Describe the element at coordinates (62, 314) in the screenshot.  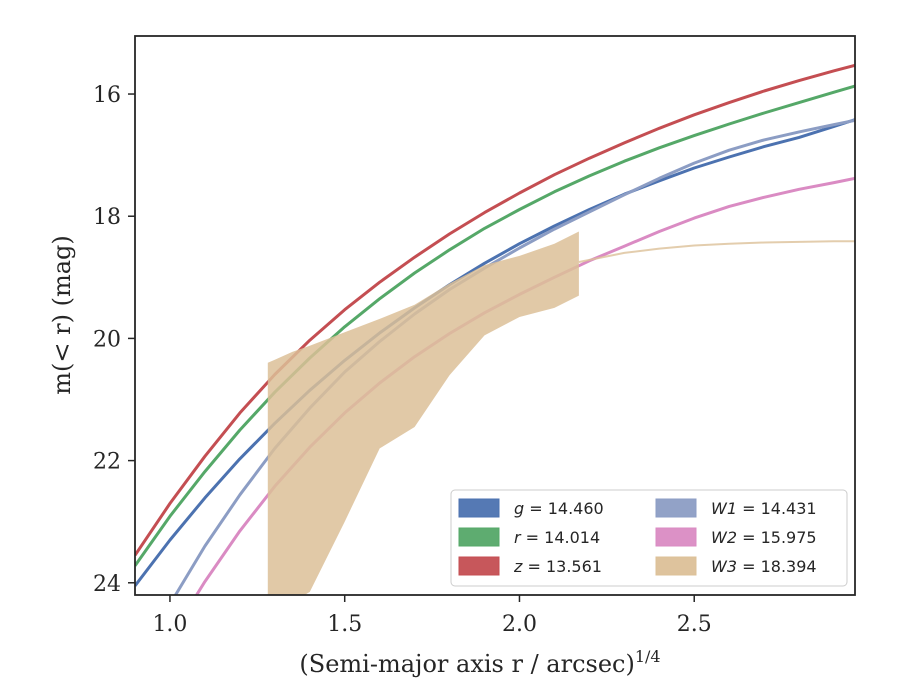
I see `y-axis-label: m(< r) (mag)` at that location.